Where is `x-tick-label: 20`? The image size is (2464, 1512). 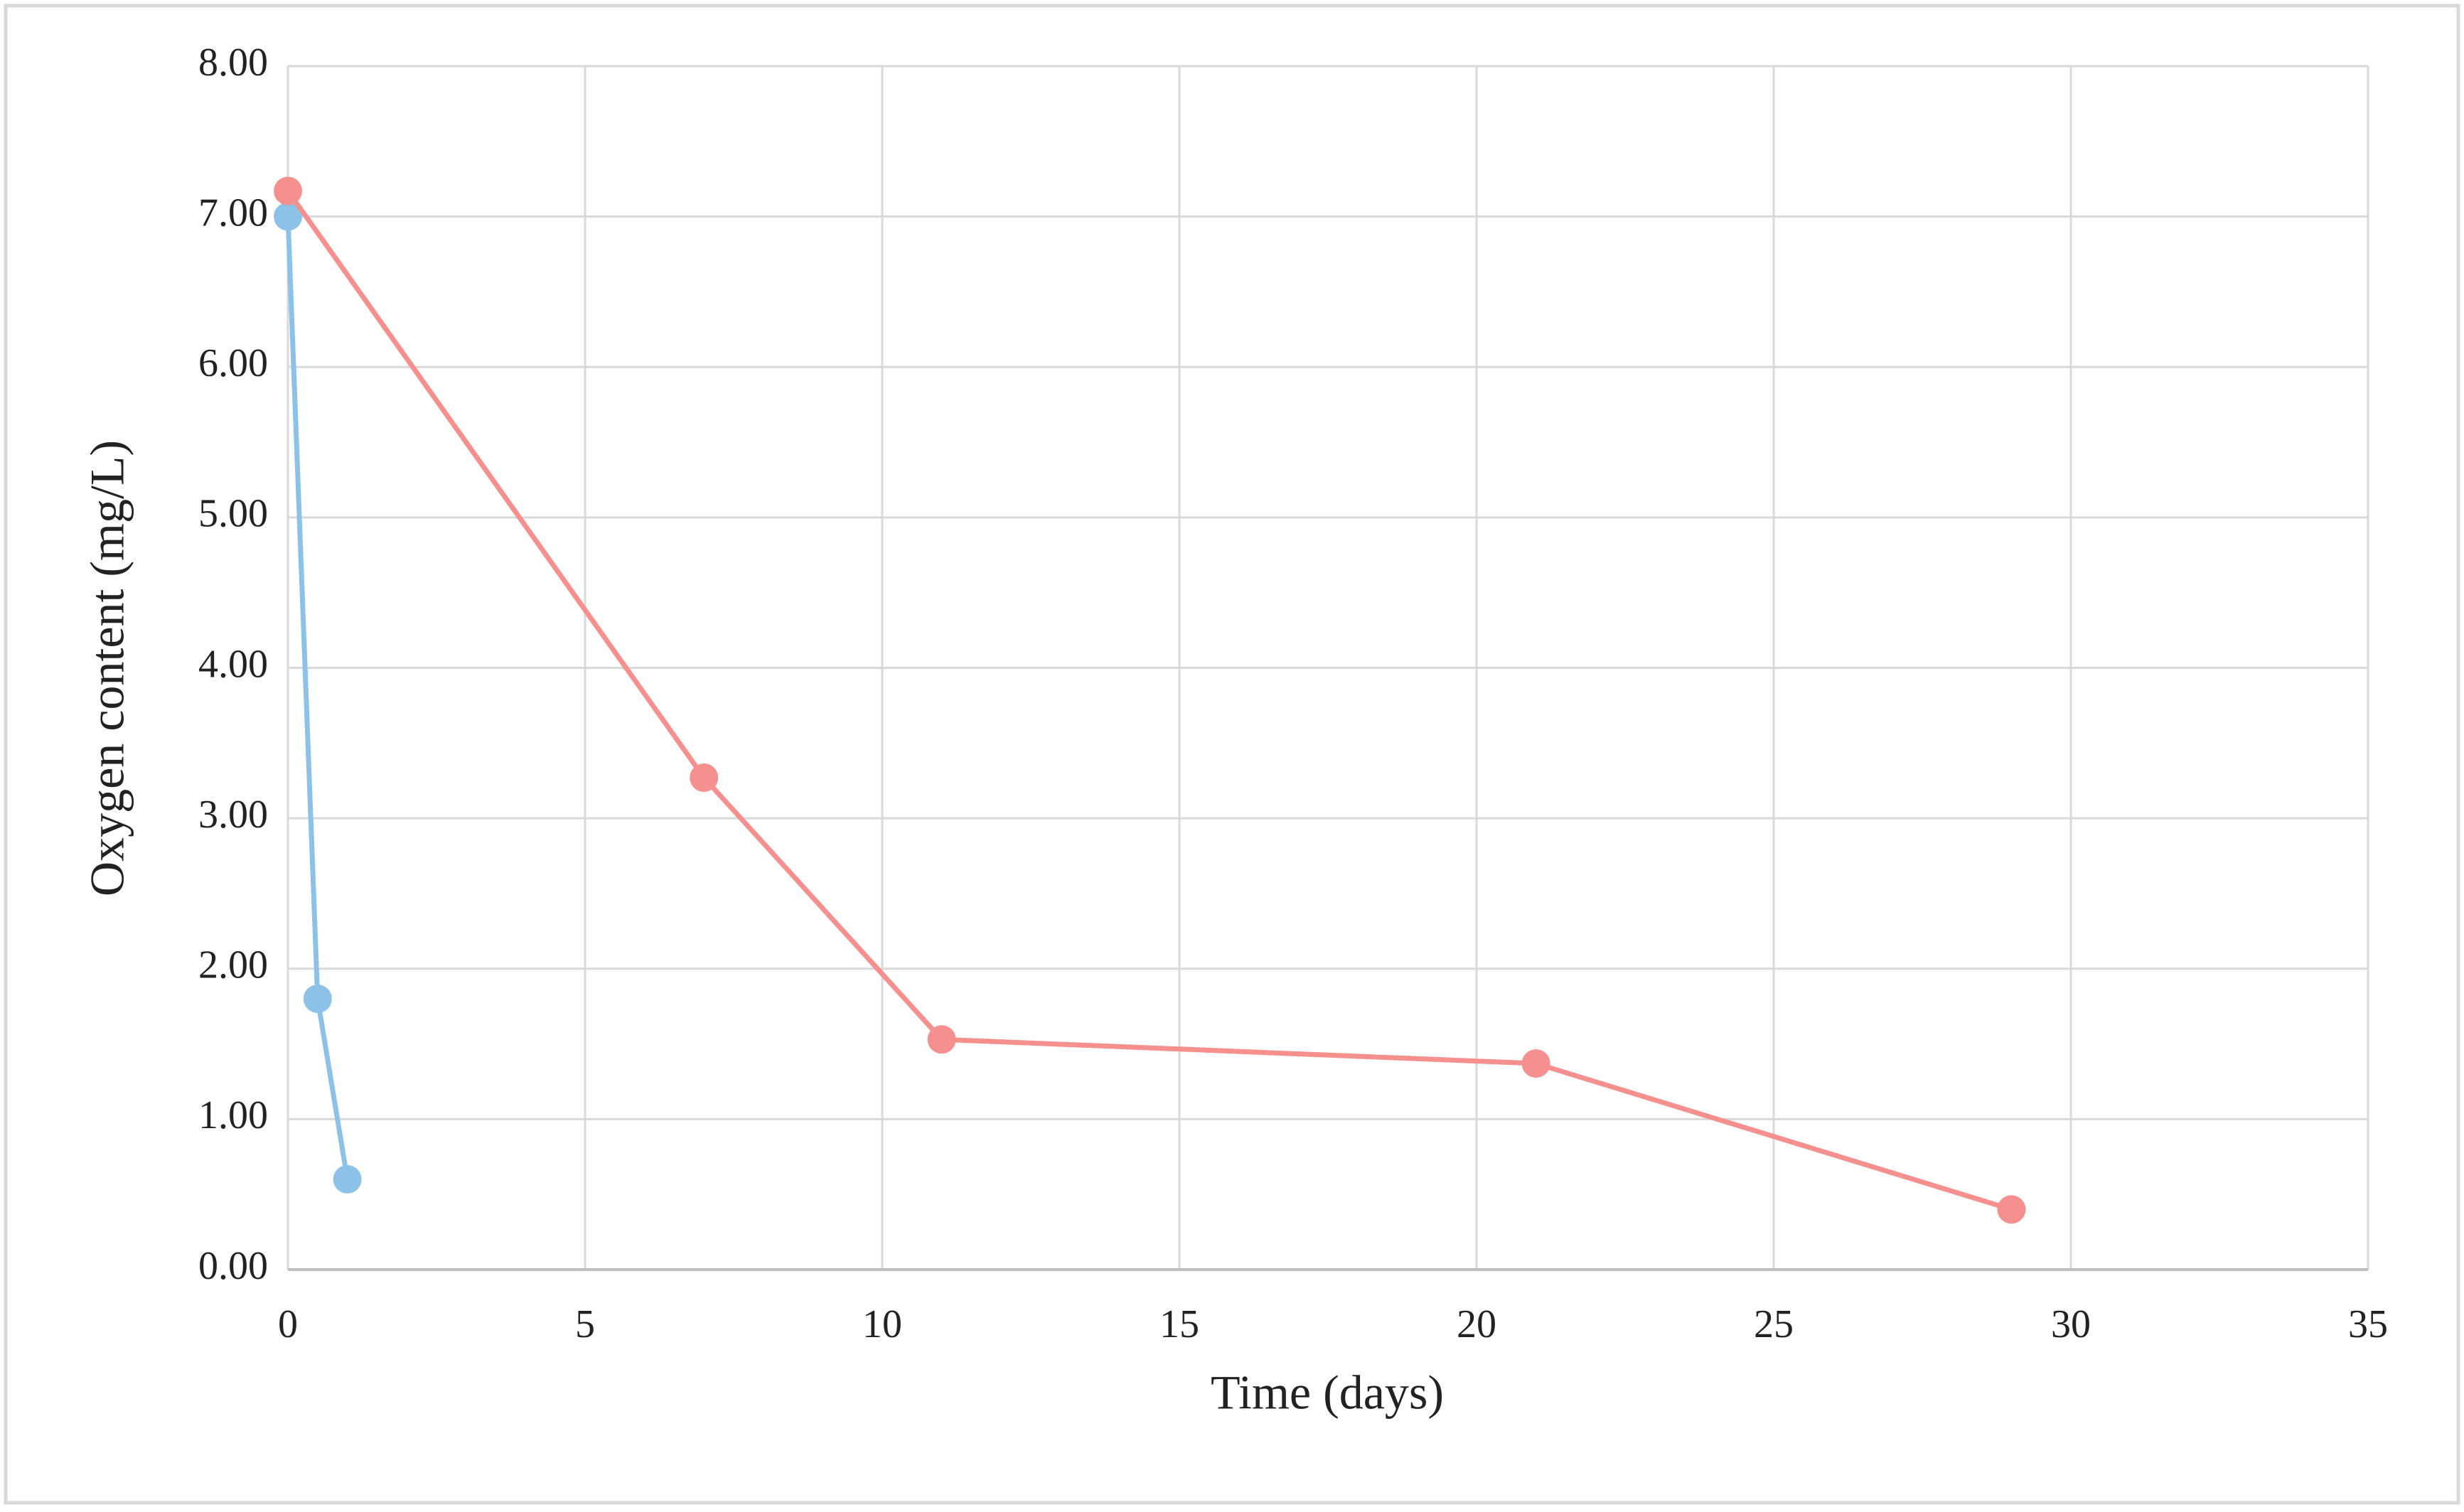 x-tick-label: 20 is located at coordinates (1476, 1324).